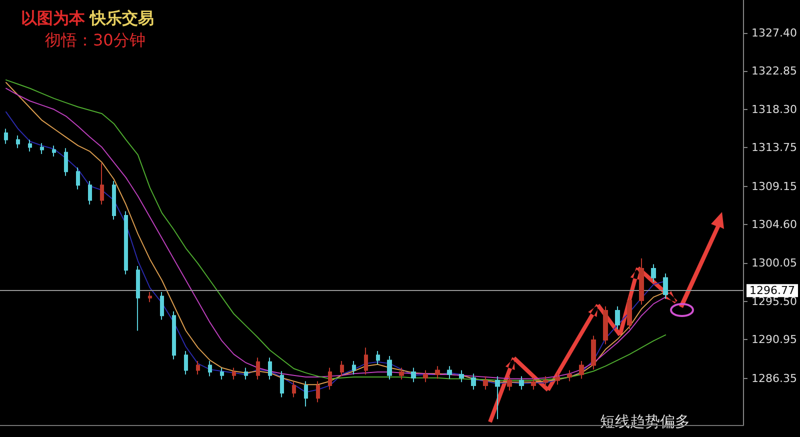  Describe the element at coordinates (775, 71) in the screenshot. I see `y-tick-label: 1322.85` at that location.